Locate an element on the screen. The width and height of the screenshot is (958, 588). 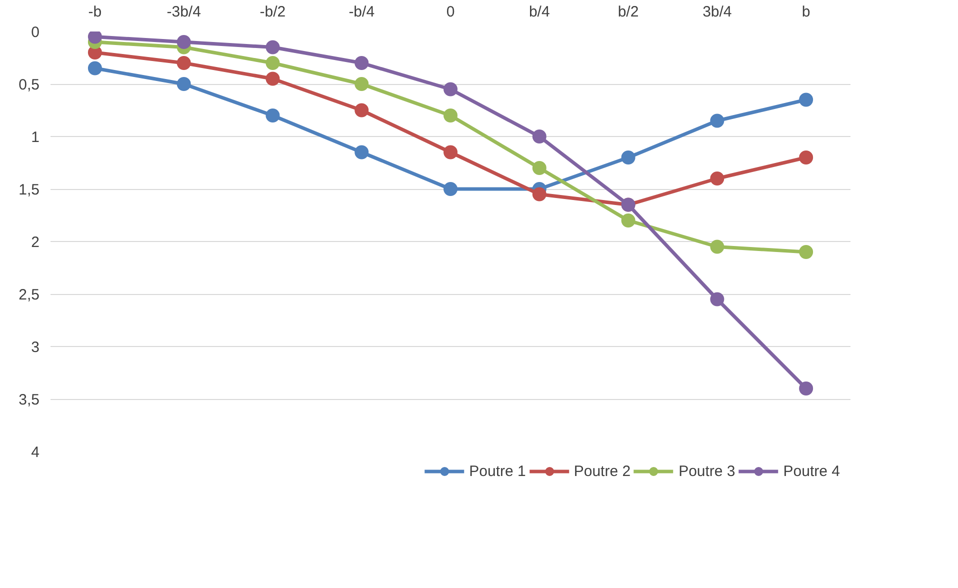
y-tick-label: 2 is located at coordinates (35, 242).